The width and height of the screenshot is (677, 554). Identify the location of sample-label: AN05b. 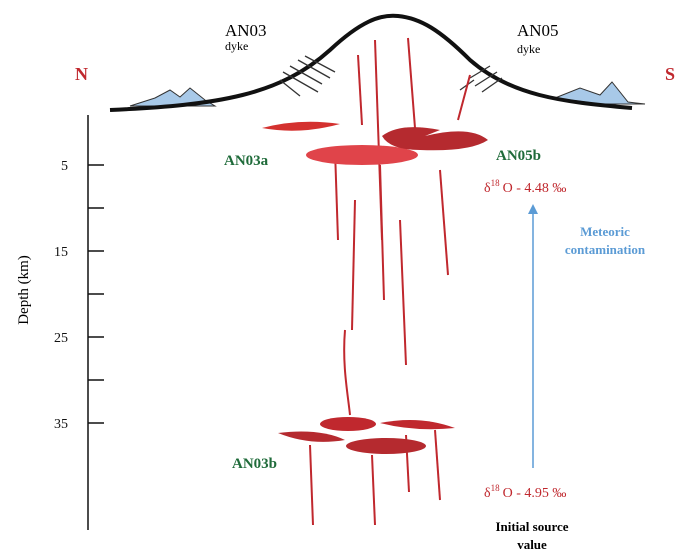
(518, 156).